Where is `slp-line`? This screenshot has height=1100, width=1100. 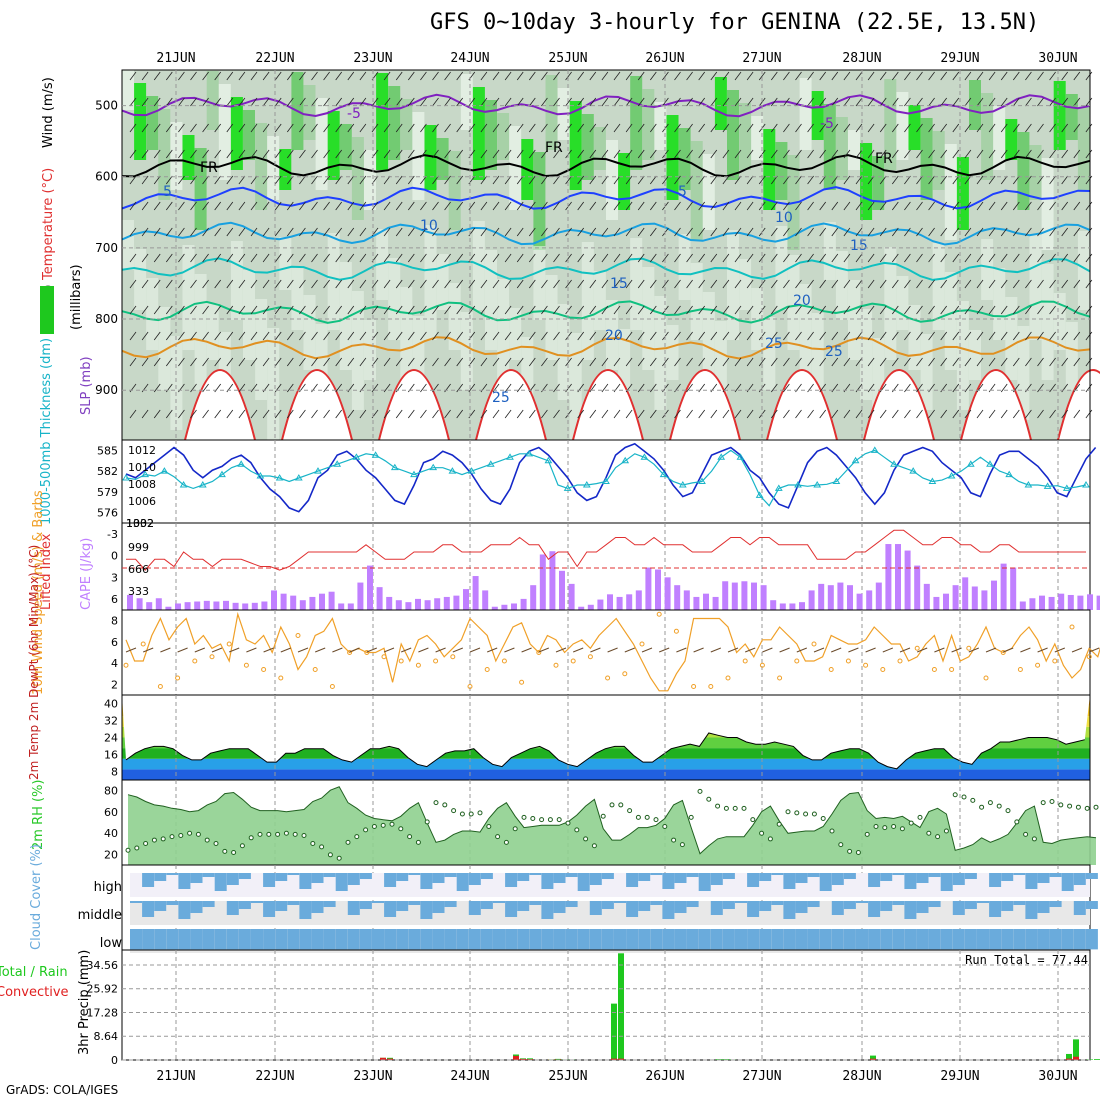 slp-line is located at coordinates (611, 477).